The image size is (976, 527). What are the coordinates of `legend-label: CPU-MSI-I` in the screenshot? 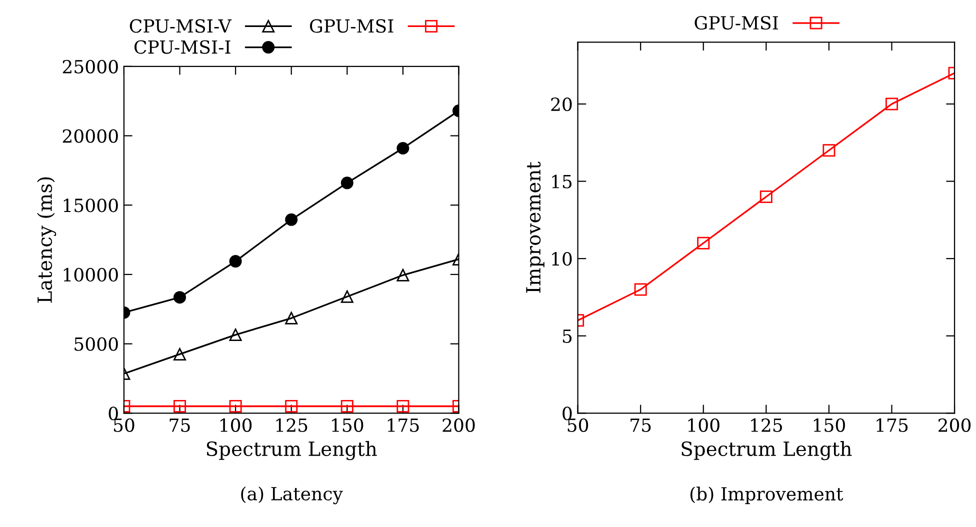 It's located at (182, 47).